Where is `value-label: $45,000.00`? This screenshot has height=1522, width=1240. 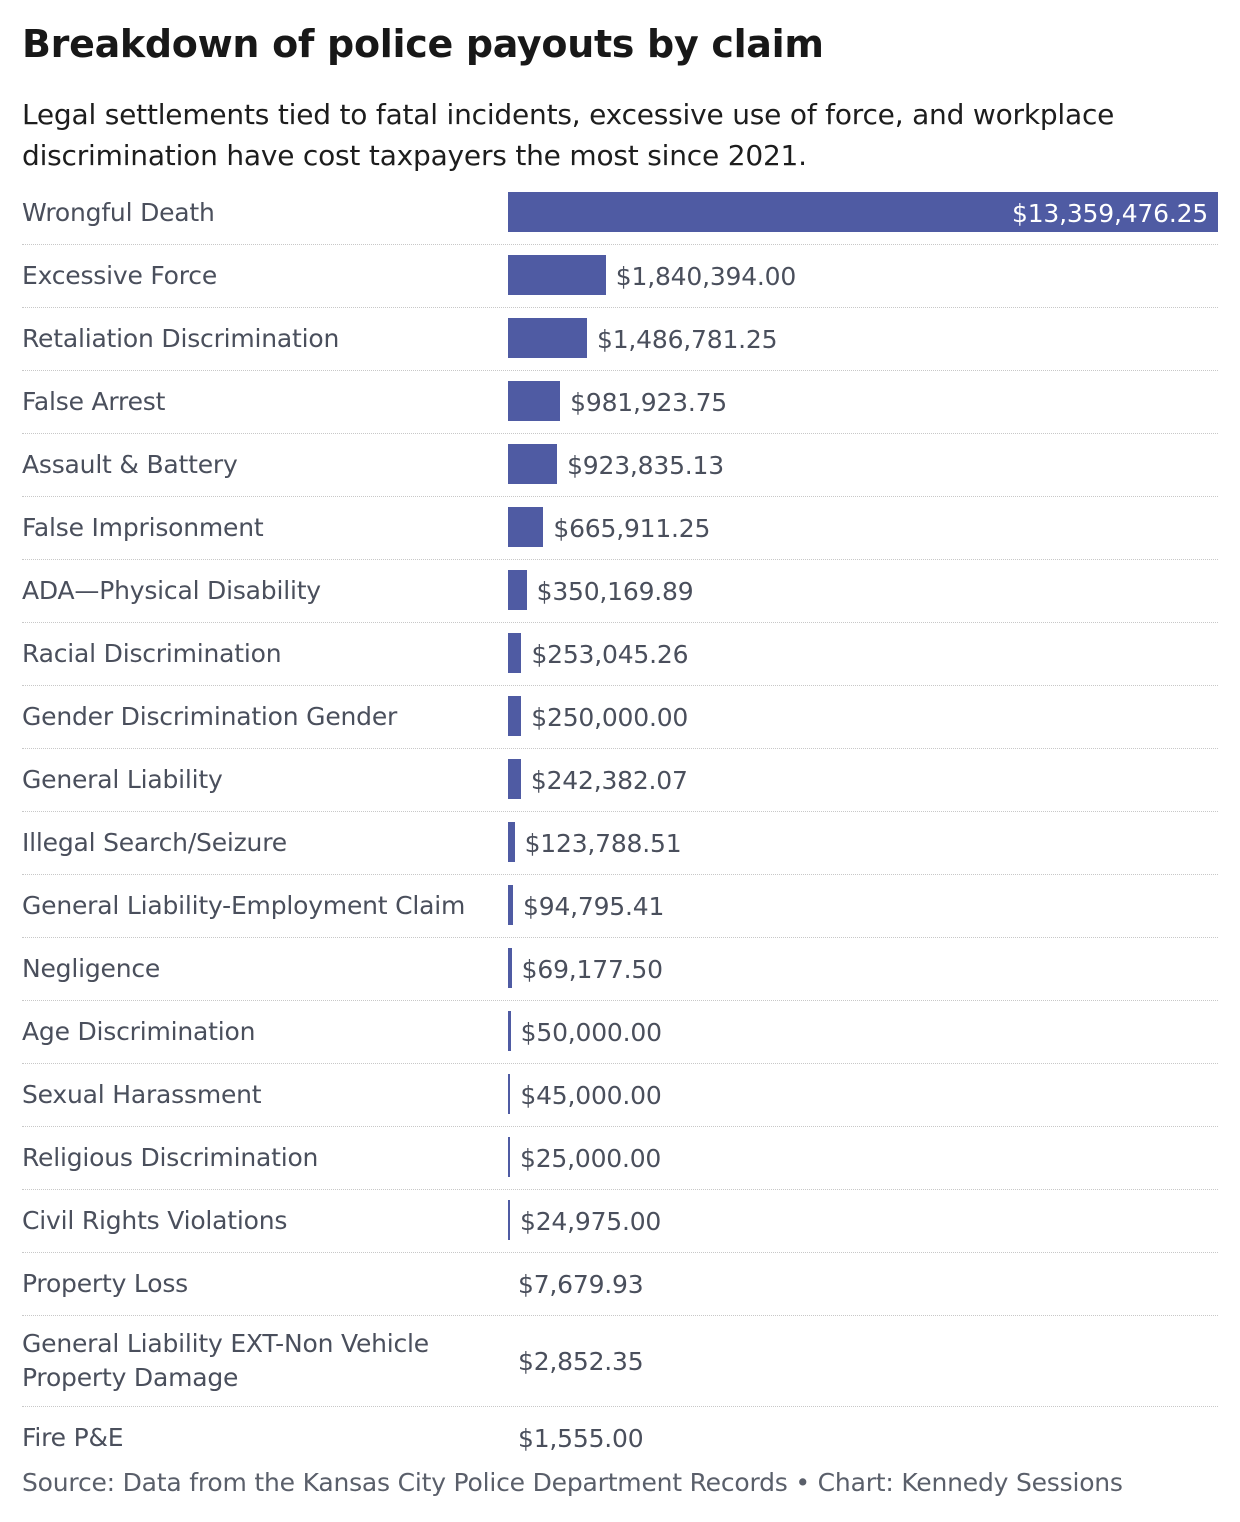
value-label: $45,000.00 is located at coordinates (591, 1095).